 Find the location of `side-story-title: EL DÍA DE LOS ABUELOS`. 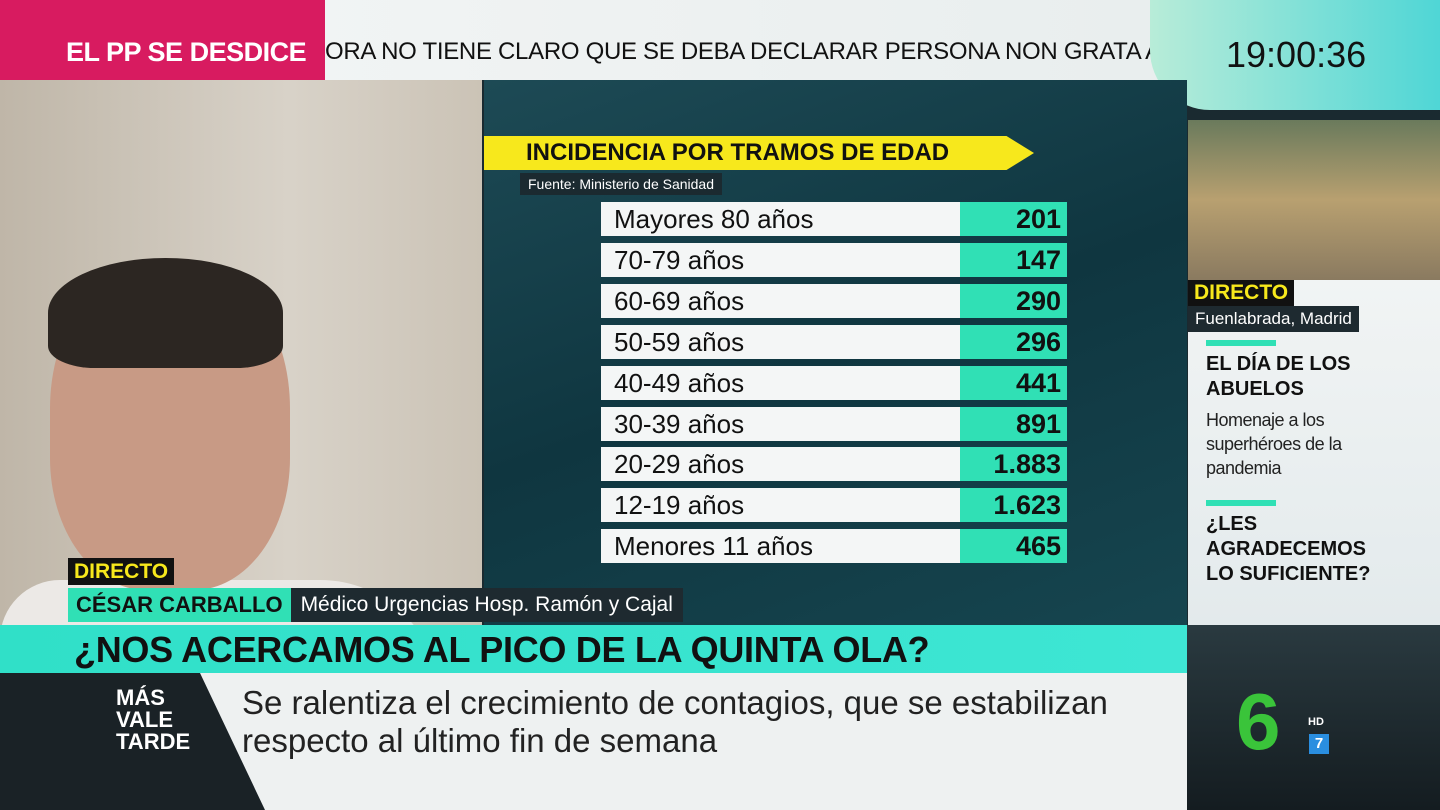

side-story-title: EL DÍA DE LOS ABUELOS is located at coordinates (1278, 376).